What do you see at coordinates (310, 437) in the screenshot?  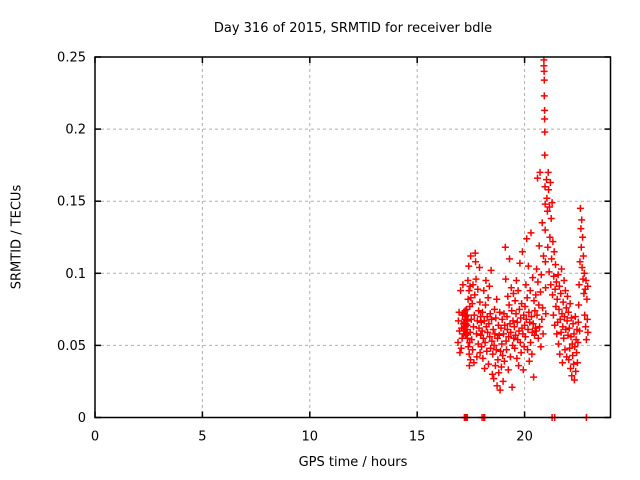 I see `x-tick-label: 10` at bounding box center [310, 437].